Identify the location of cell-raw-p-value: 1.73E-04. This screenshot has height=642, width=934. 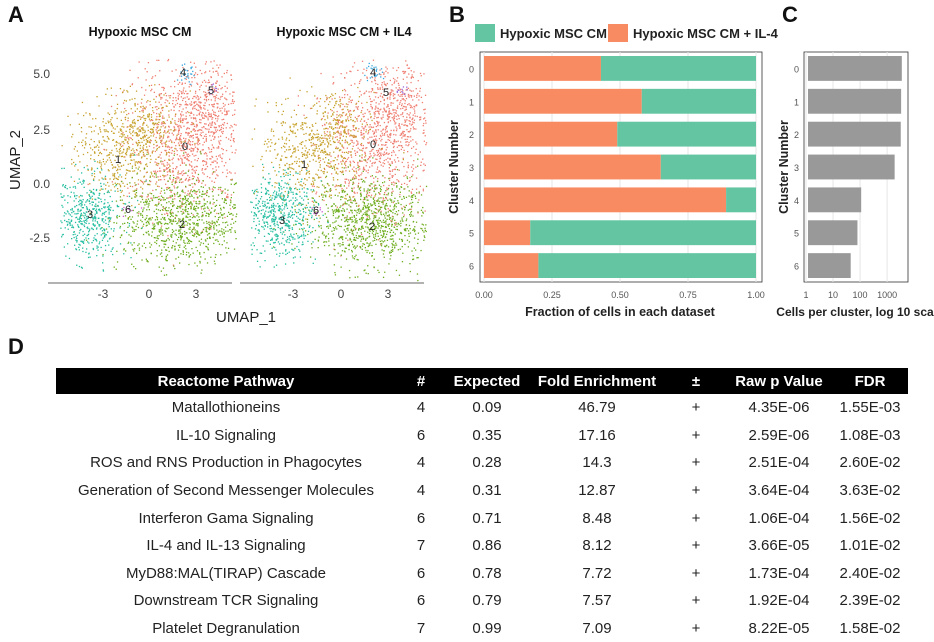
(779, 574).